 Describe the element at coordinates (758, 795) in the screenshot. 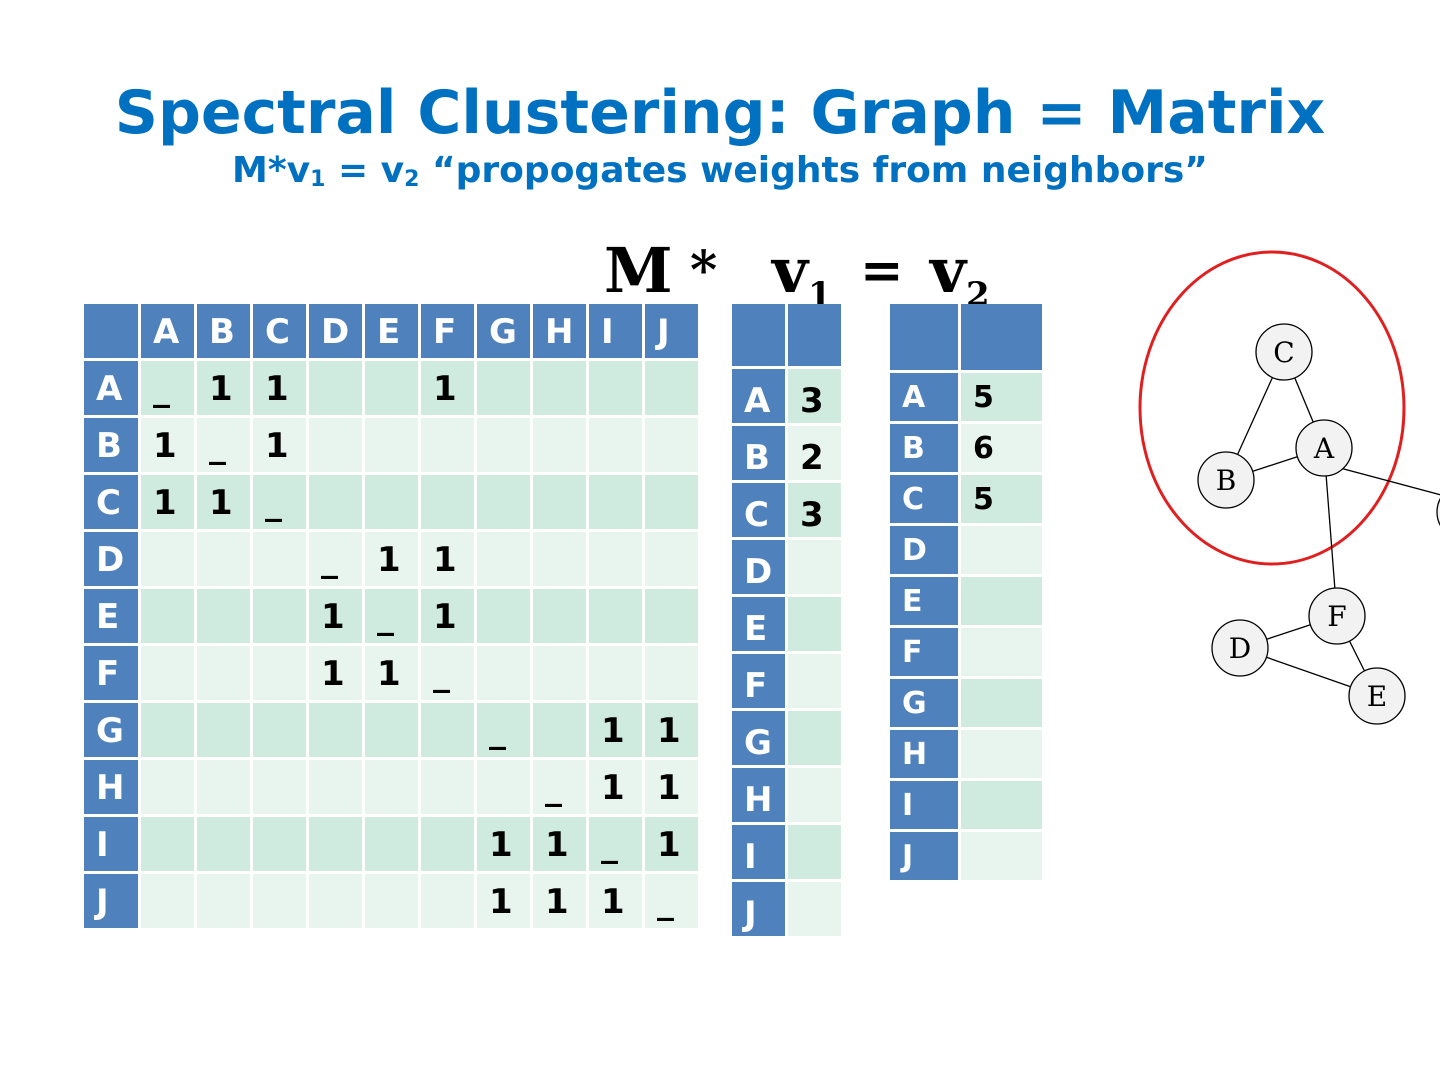

I see `v1-row-header: H` at that location.